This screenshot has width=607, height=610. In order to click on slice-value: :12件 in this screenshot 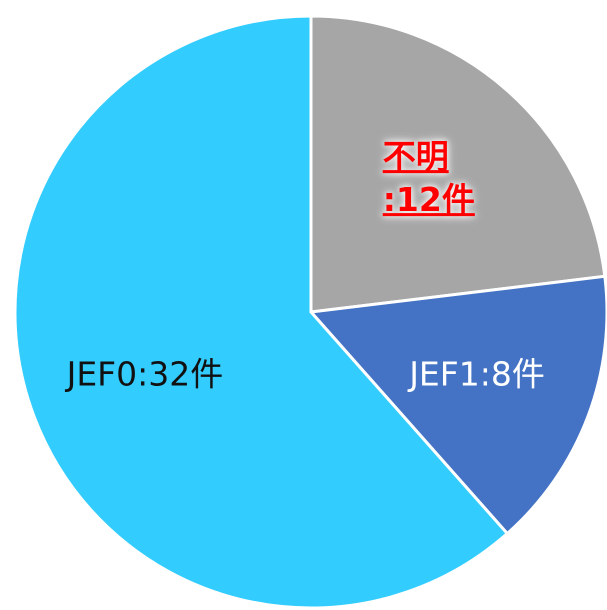, I will do `click(428, 200)`.